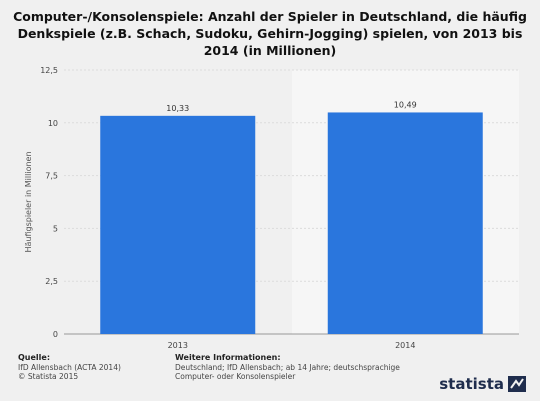 Image resolution: width=540 pixels, height=401 pixels. What do you see at coordinates (55, 228) in the screenshot?
I see `y-tick-label: 5` at bounding box center [55, 228].